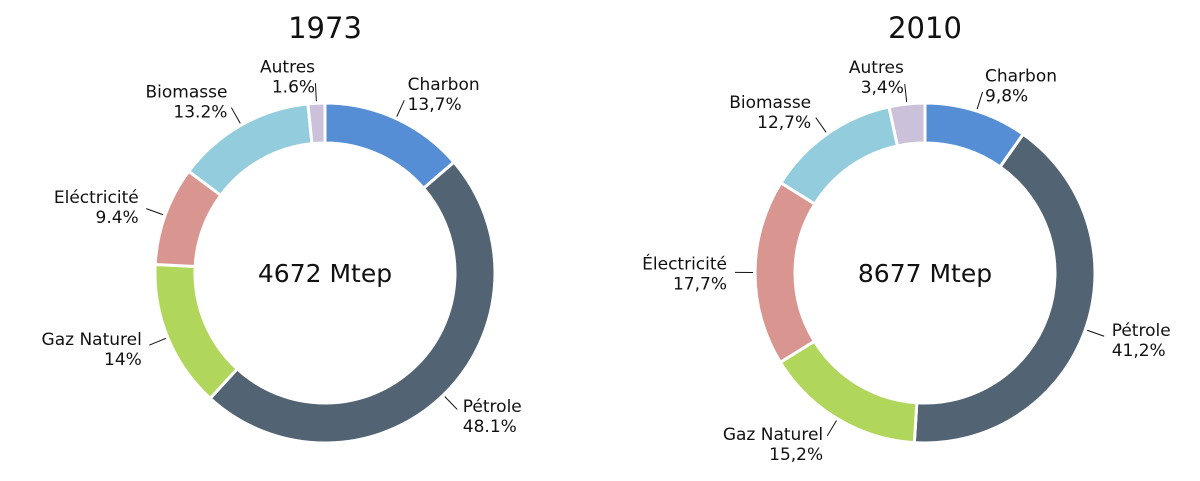 This screenshot has height=481, width=1200. I want to click on chart-title: 1973, so click(325, 28).